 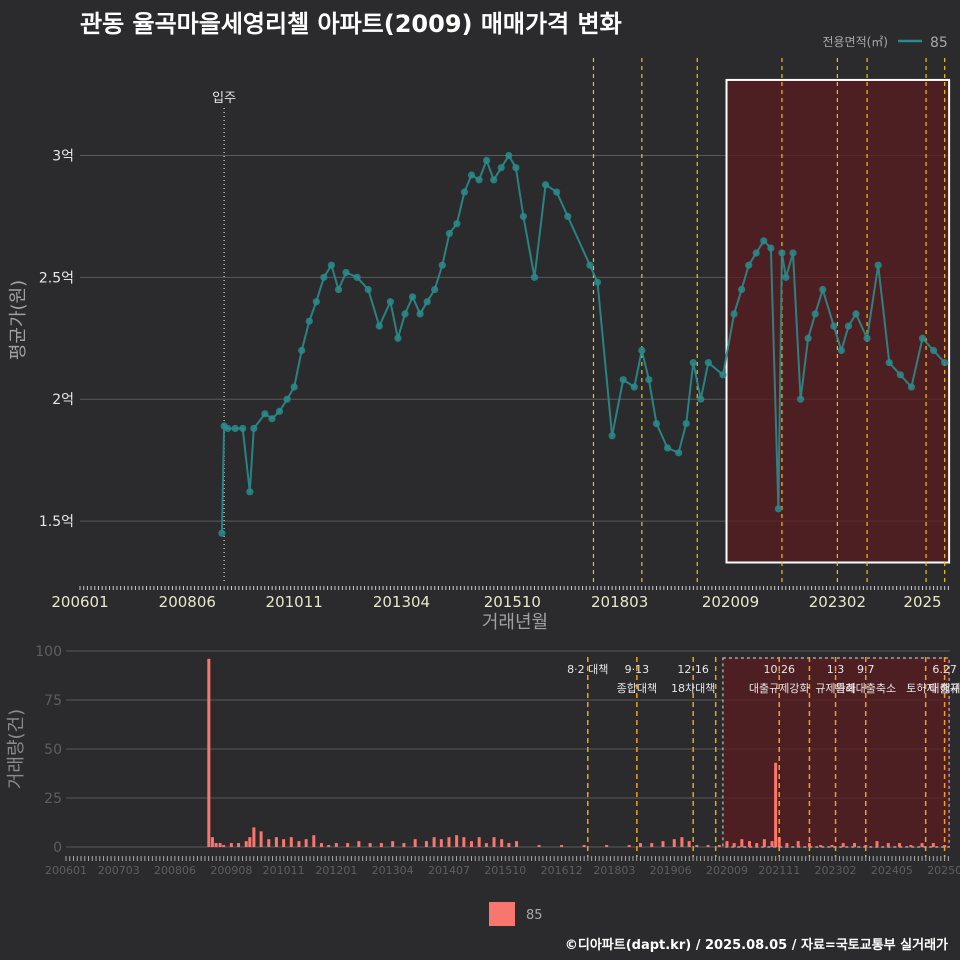 What do you see at coordinates (619, 602) in the screenshot?
I see `x-tick-label: 201803` at bounding box center [619, 602].